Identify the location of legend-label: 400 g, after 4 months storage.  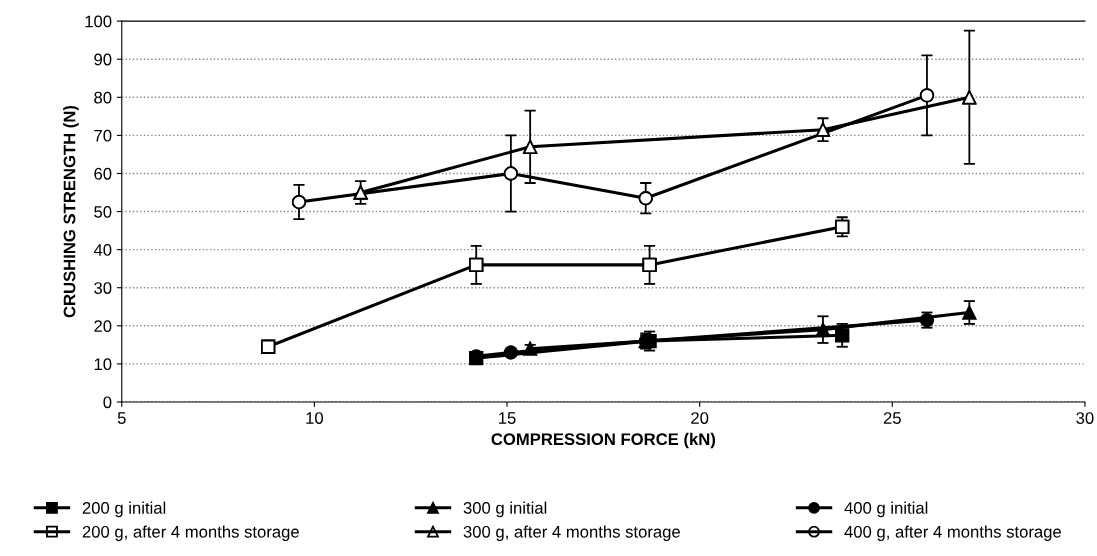
(952, 533).